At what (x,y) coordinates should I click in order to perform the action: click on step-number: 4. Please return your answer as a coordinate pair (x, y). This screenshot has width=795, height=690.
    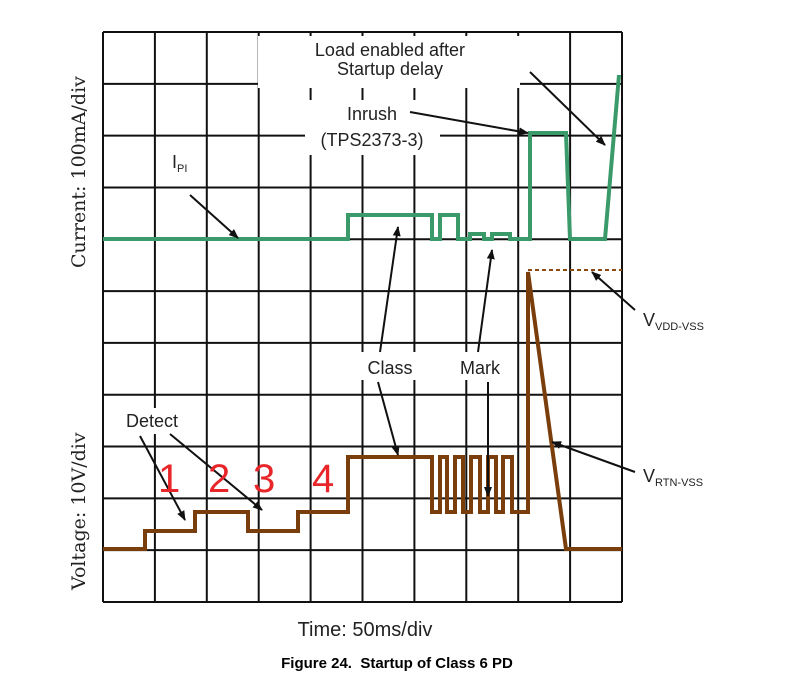
    Looking at the image, I should click on (323, 479).